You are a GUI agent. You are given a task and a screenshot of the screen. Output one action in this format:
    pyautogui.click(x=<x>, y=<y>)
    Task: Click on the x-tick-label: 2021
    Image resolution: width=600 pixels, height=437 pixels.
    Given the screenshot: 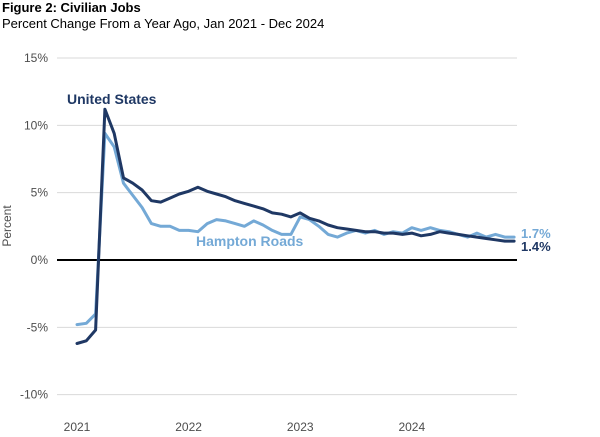 What is the action you would take?
    pyautogui.click(x=77, y=427)
    